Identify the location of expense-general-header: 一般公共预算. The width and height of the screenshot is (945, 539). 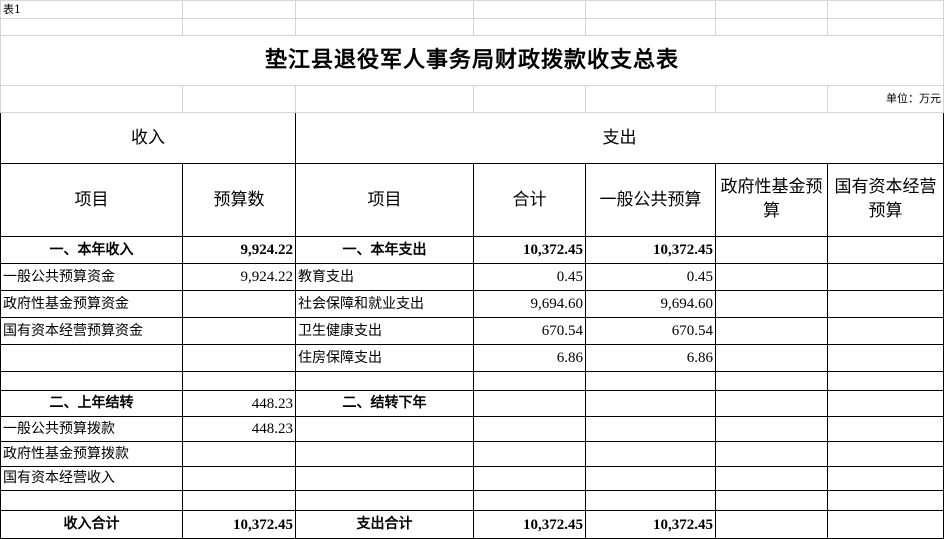
(650, 200).